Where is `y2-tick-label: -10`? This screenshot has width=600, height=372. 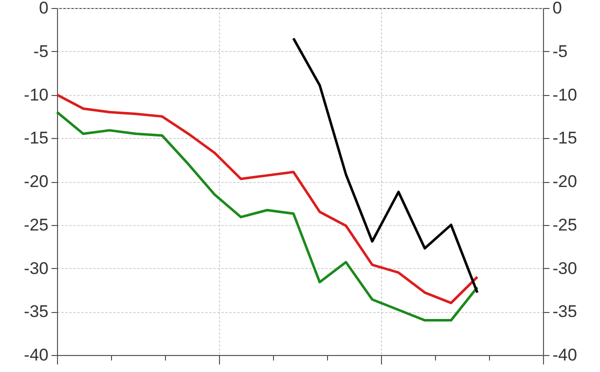 y2-tick-label: -10 is located at coordinates (565, 94).